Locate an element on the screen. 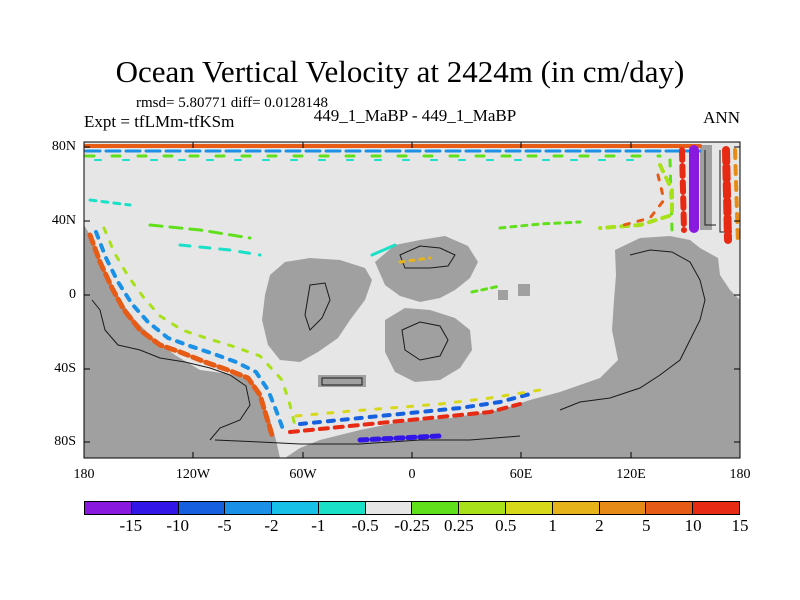 The height and width of the screenshot is (600, 800). stats-line: rmsd= 5.80771 diff= 0.0128148 is located at coordinates (232, 103).